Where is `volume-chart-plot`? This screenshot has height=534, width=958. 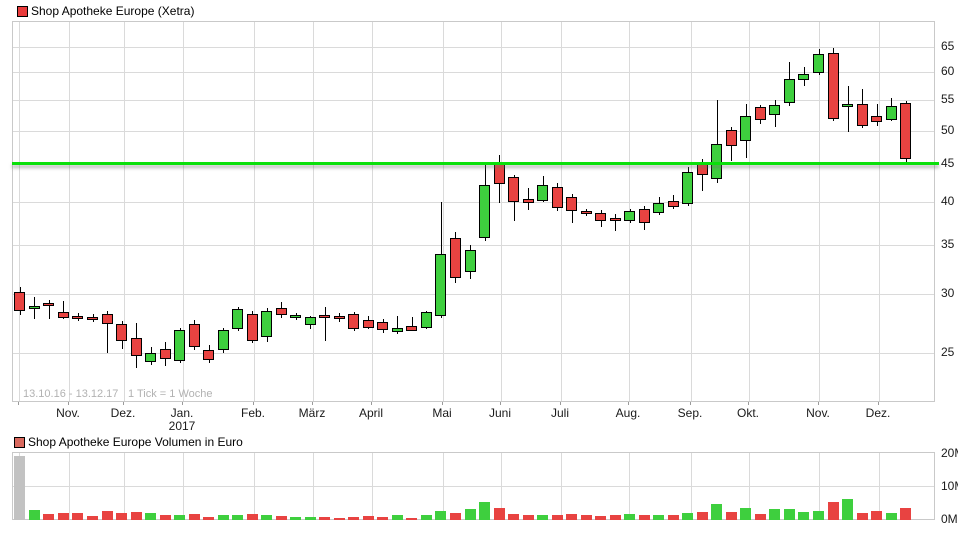
volume-chart-plot is located at coordinates (473, 486).